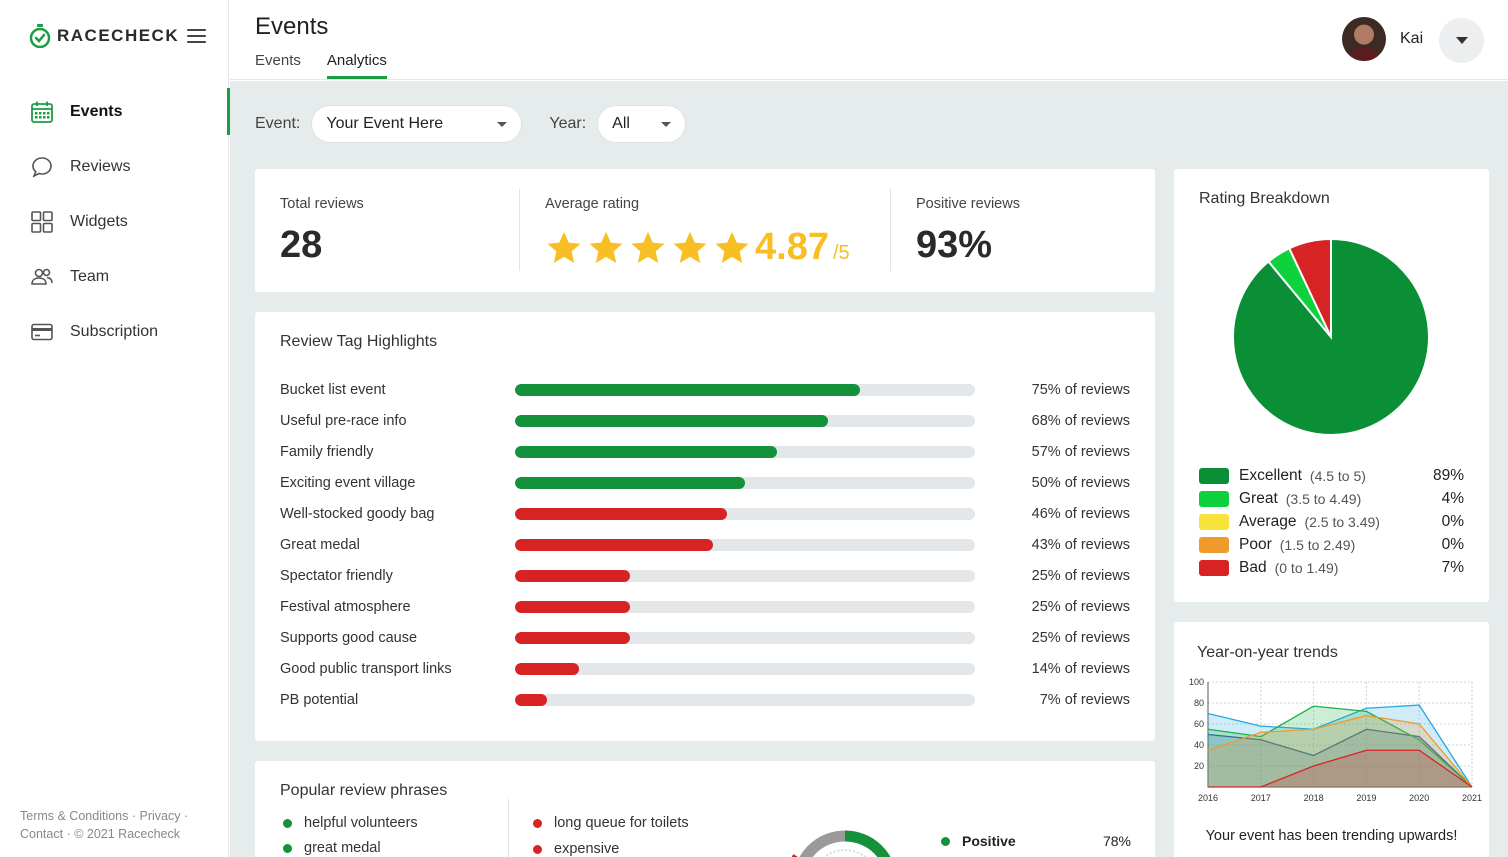 The height and width of the screenshot is (857, 1508). What do you see at coordinates (361, 823) in the screenshot?
I see `phrase-text: helpful volunteers` at bounding box center [361, 823].